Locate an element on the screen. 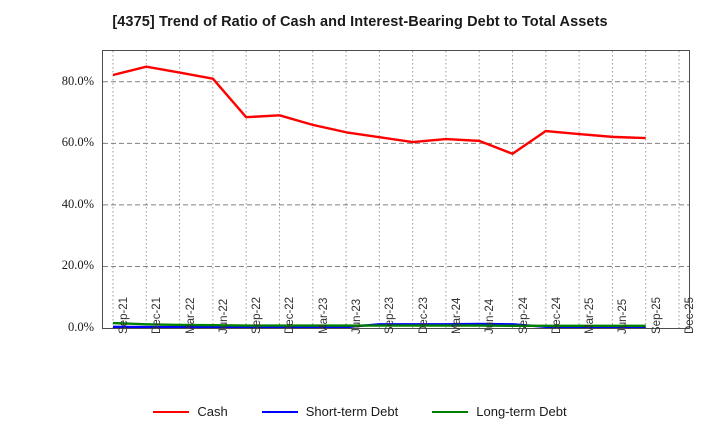  x-tick-label: Dec-22 is located at coordinates (290, 315).